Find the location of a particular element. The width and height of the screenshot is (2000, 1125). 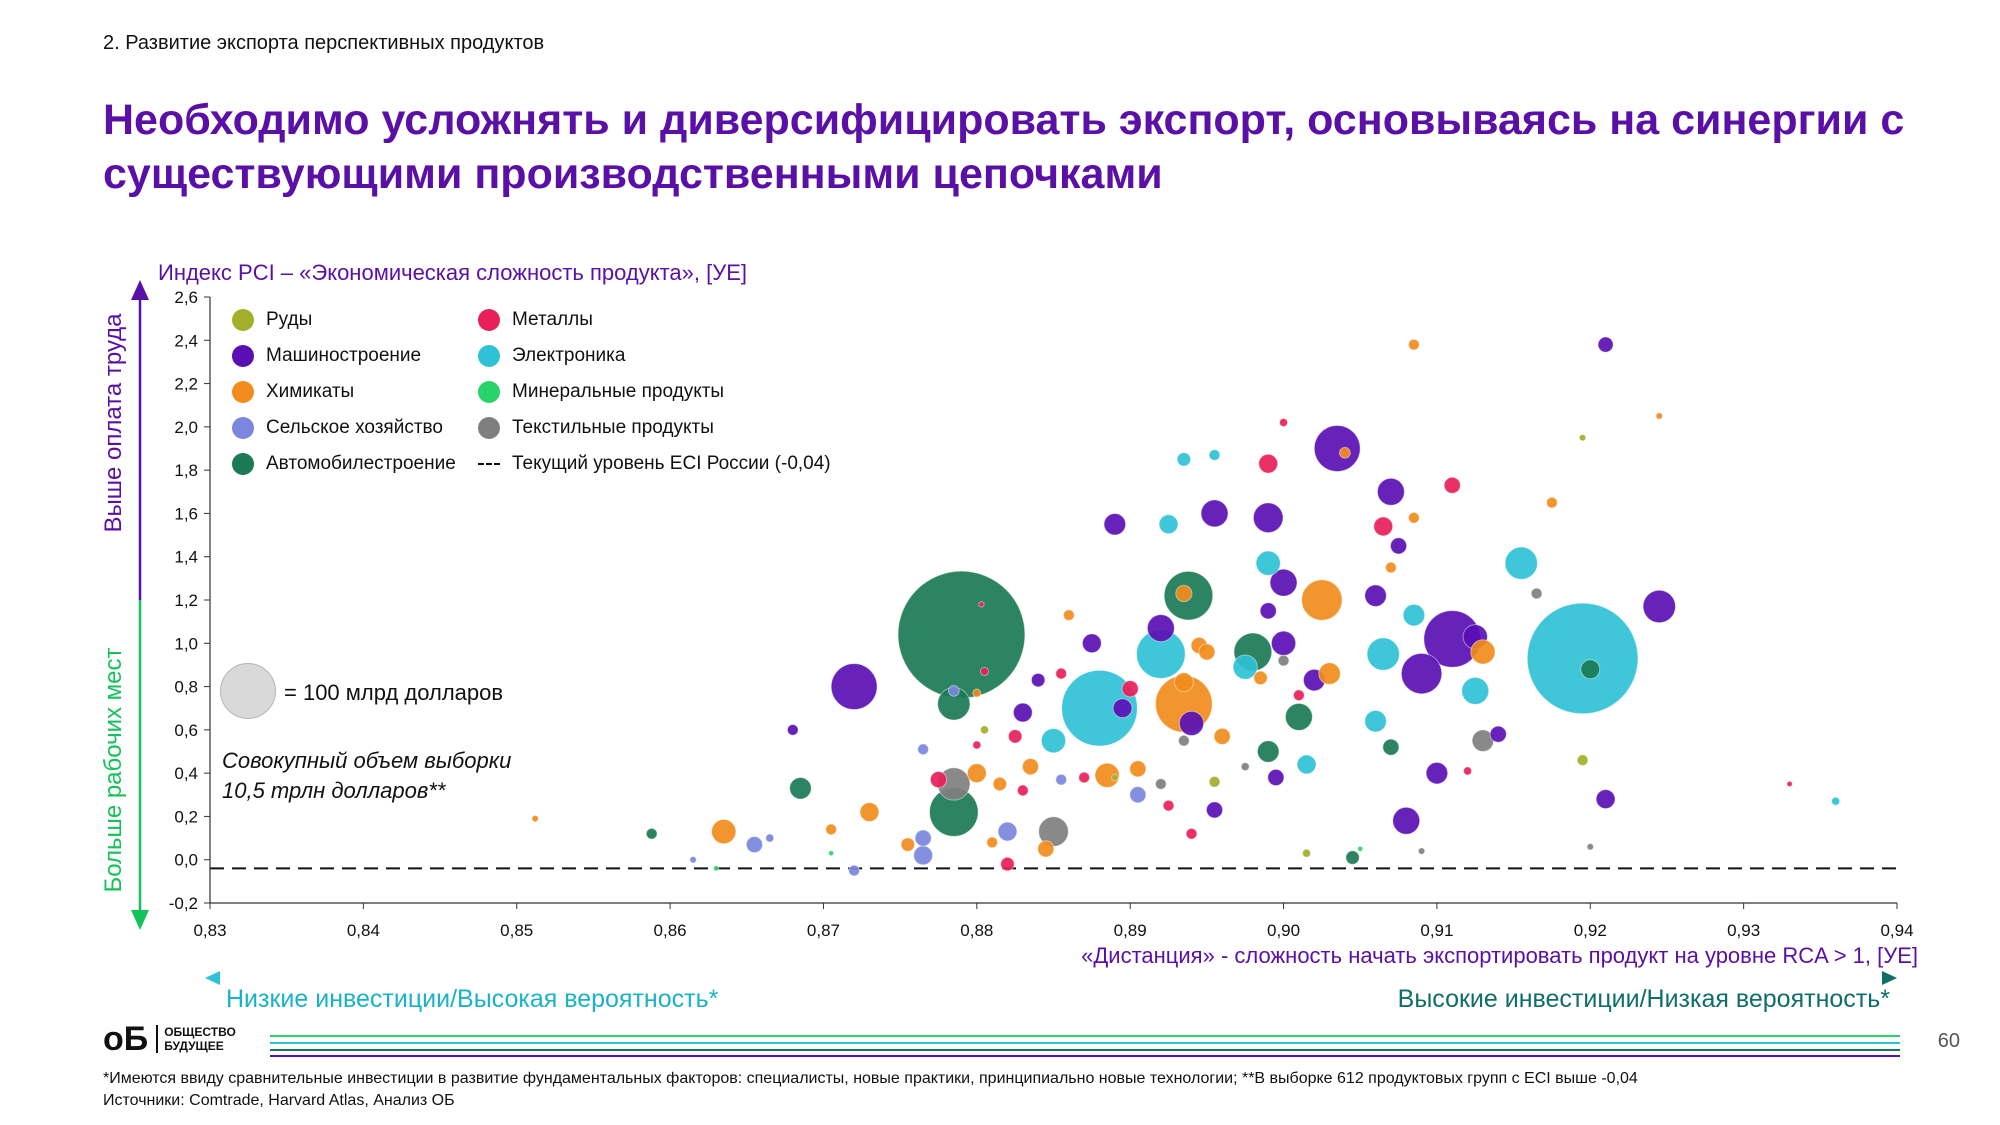

x-tick-label: 0,90 is located at coordinates (1283, 930).